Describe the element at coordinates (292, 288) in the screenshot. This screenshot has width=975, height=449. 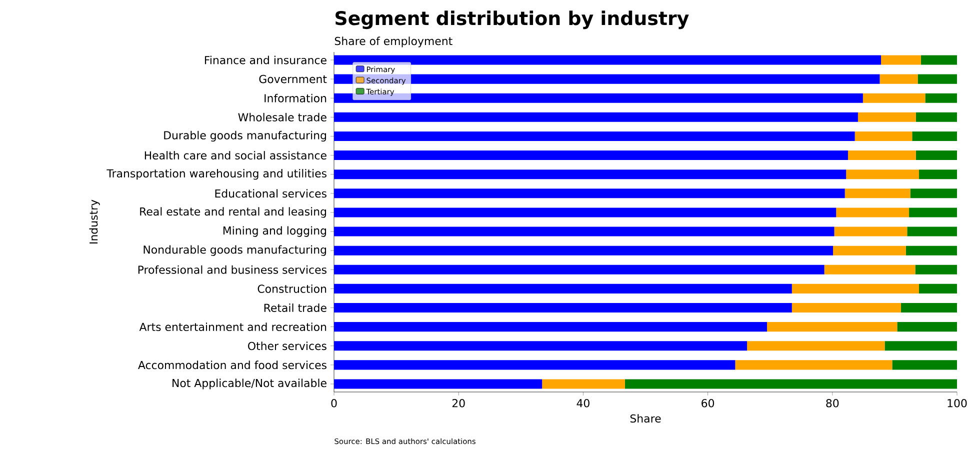
I see `y-tick-label: Construction` at that location.